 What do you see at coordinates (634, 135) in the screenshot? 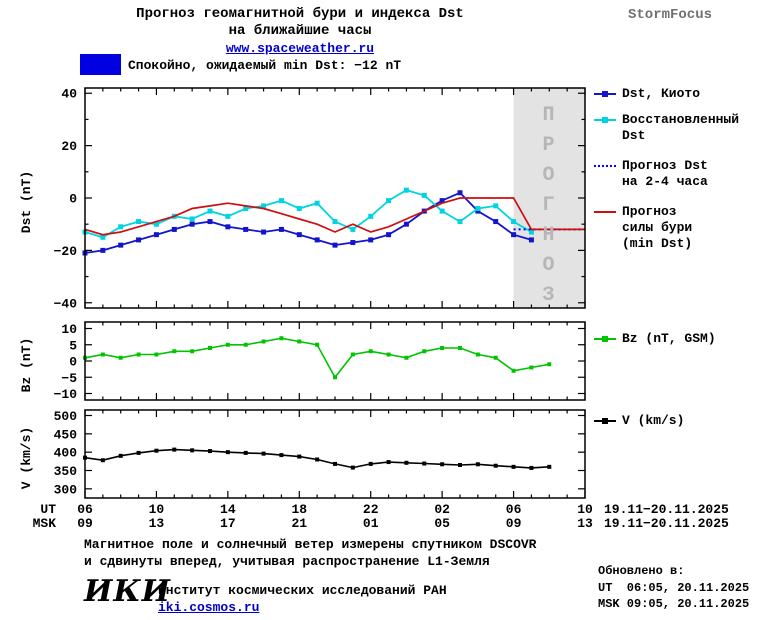
I see `legend-line: Dst` at bounding box center [634, 135].